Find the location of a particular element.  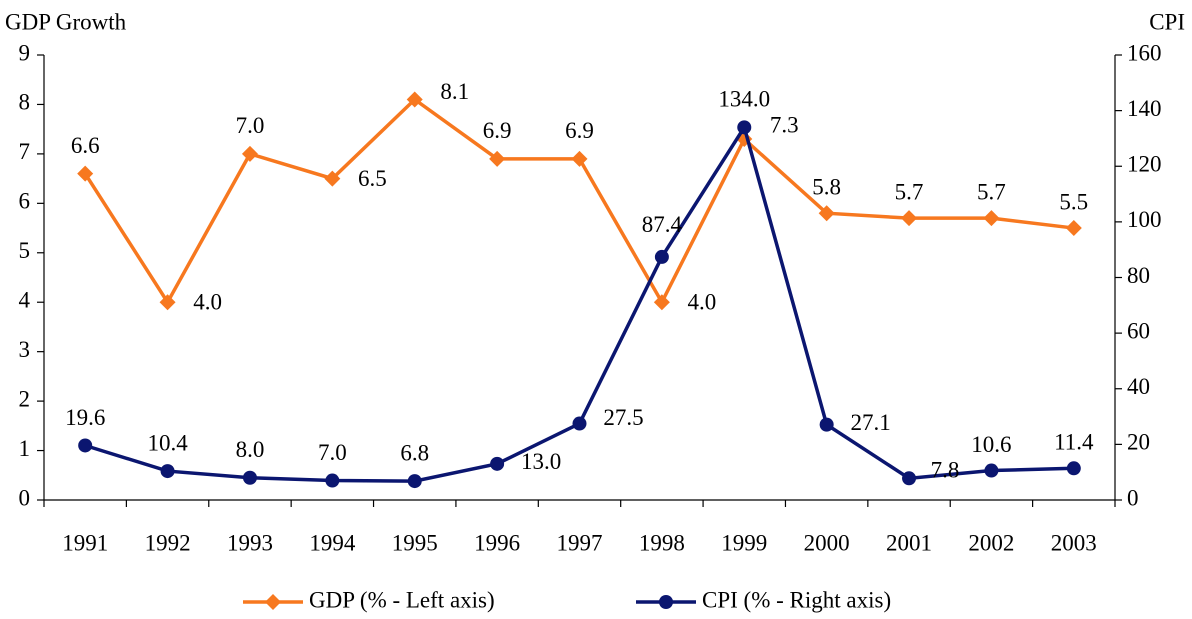

data-label: 7.3 is located at coordinates (784, 124).